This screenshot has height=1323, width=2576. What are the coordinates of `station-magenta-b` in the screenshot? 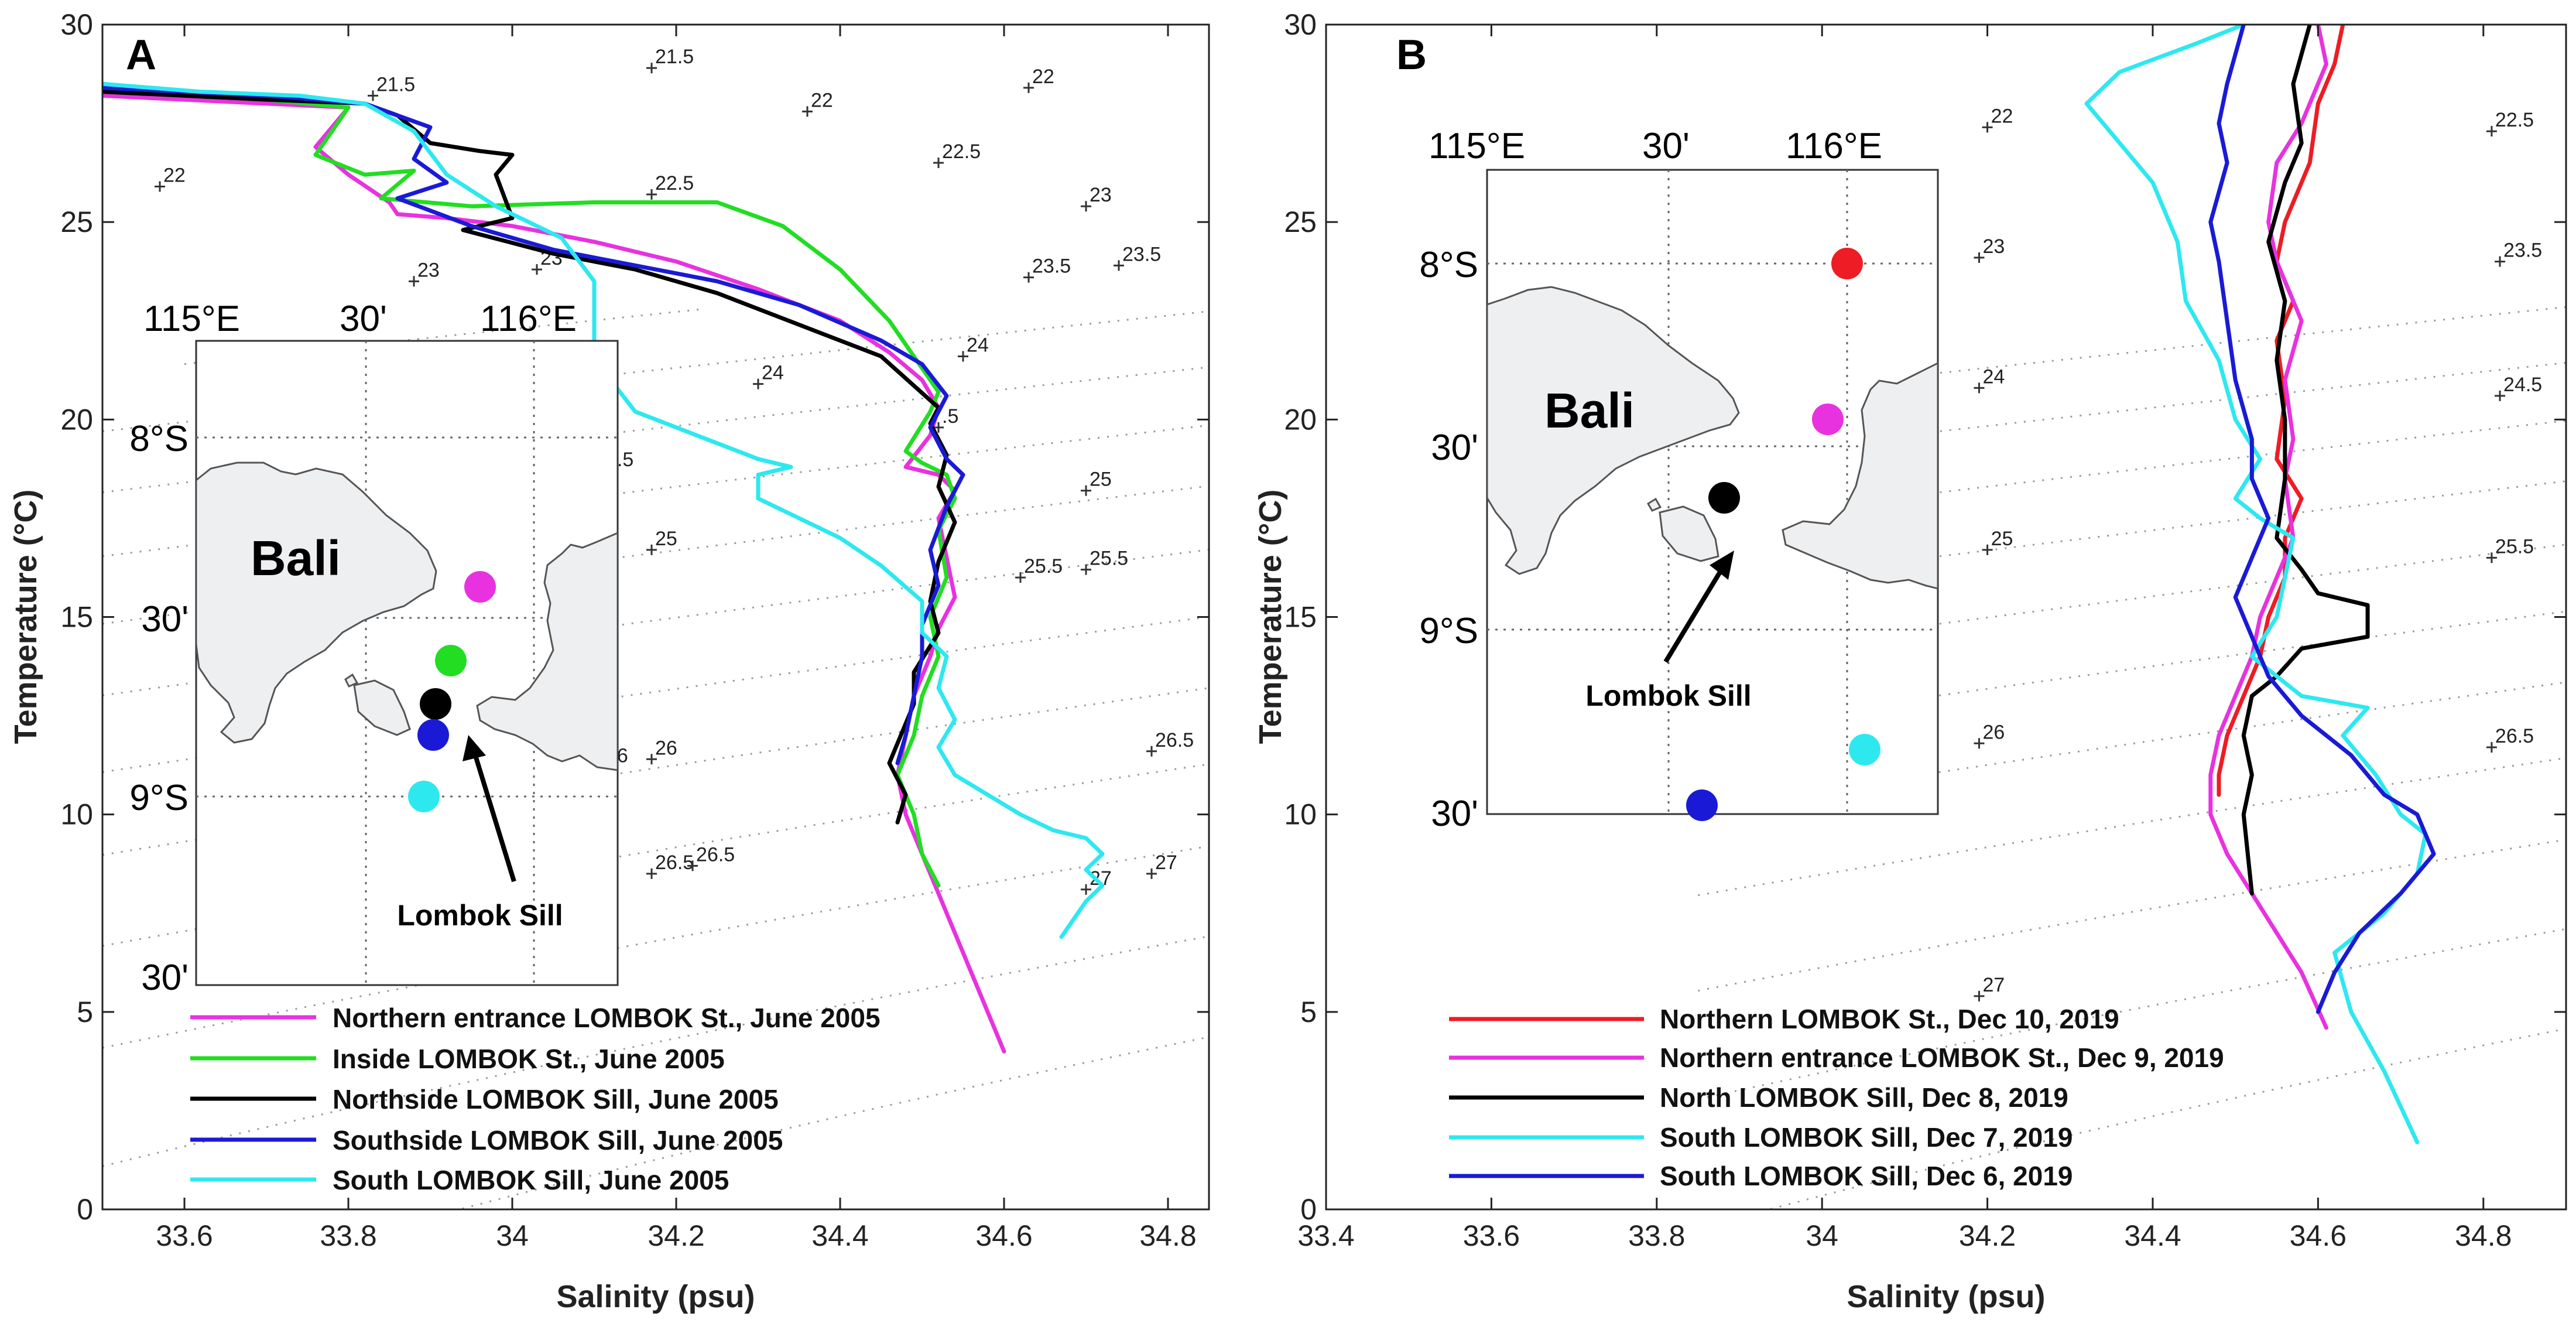 It's located at (1828, 419).